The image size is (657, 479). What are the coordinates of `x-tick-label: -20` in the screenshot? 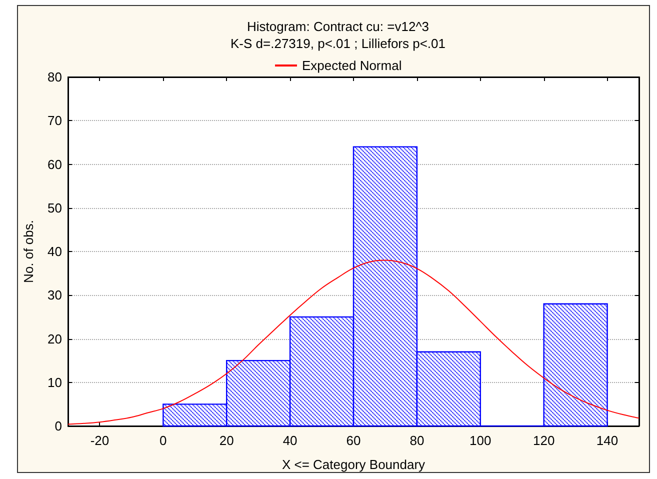 It's located at (100, 440).